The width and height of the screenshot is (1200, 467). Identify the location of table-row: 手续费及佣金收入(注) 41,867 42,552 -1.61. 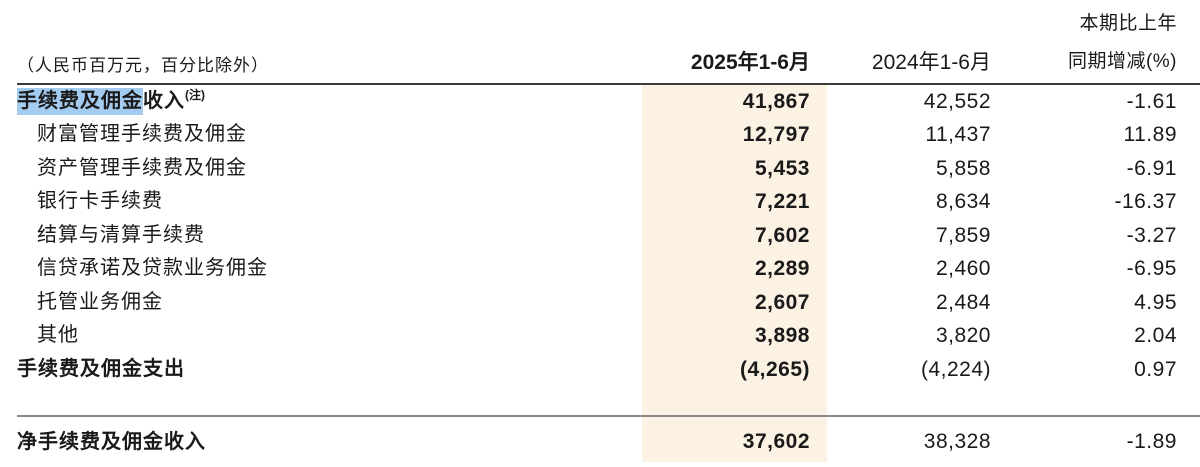
(600, 101).